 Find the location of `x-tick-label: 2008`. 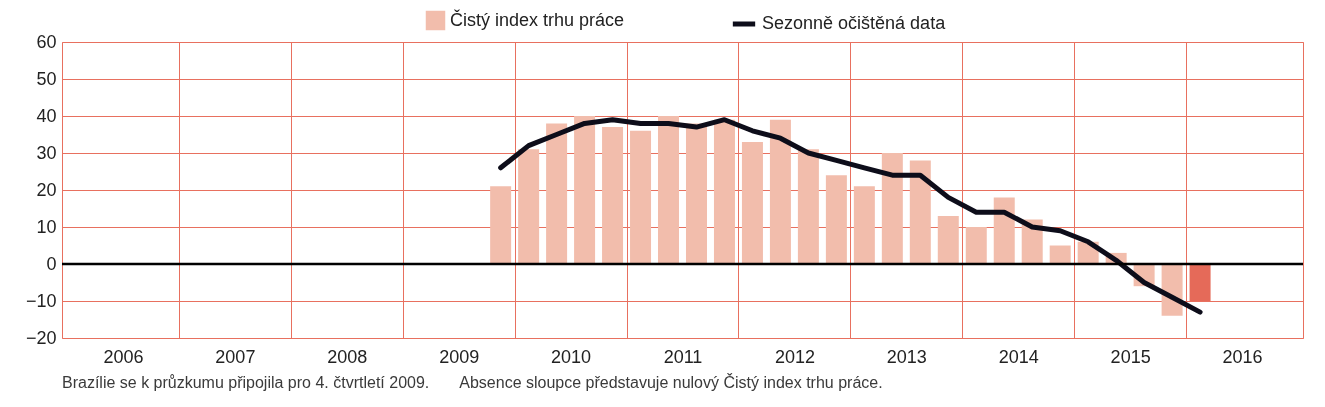

x-tick-label: 2008 is located at coordinates (347, 356).